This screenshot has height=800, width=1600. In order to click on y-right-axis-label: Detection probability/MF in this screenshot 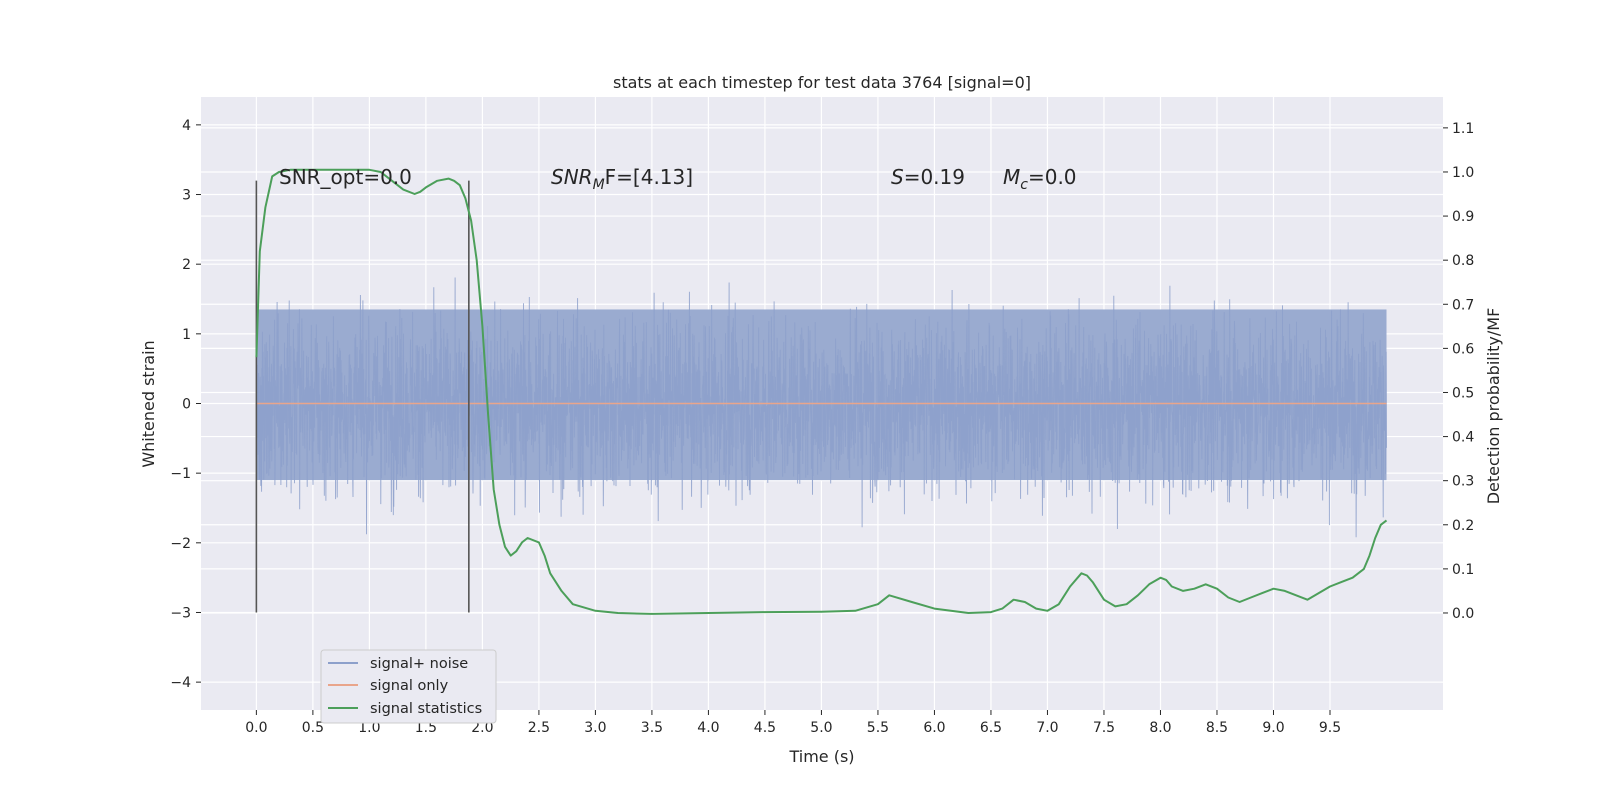, I will do `click(1493, 406)`.